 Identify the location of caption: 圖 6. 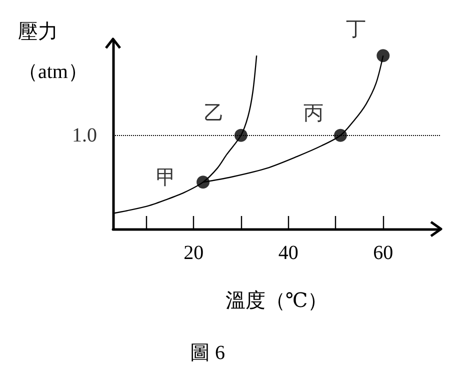
(207, 353).